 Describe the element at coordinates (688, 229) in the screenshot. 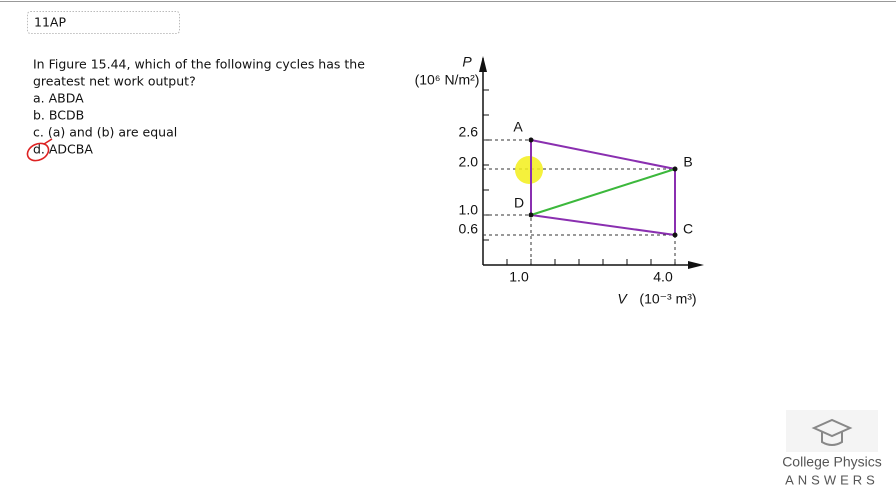

I see `point-label: C` at that location.